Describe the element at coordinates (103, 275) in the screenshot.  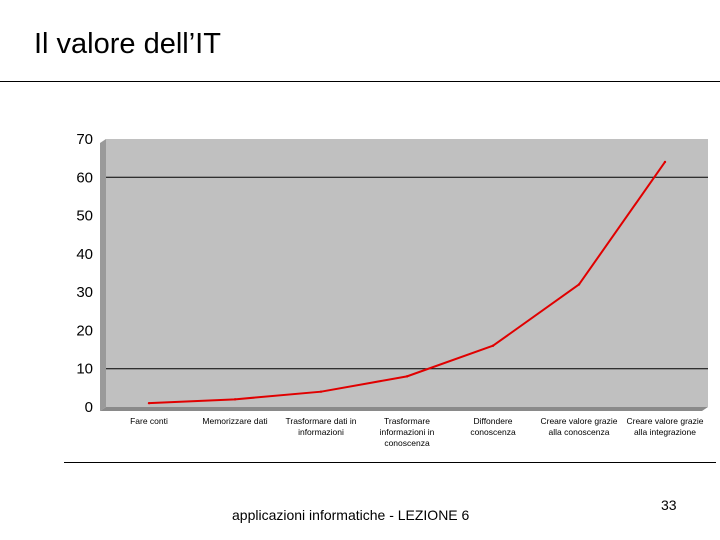
I see `plot-side-wall` at that location.